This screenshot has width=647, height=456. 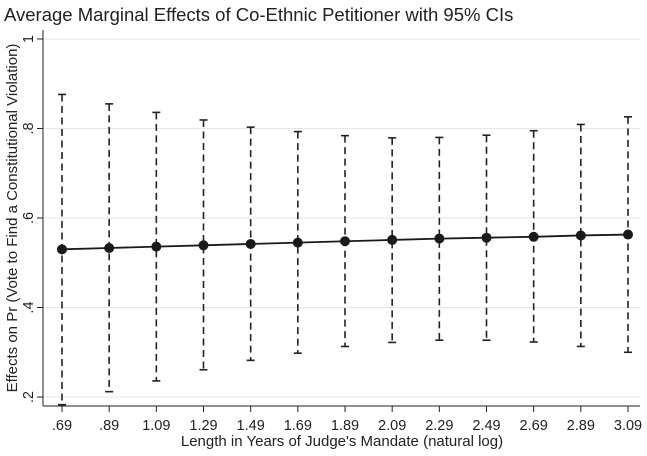 I want to click on x-tick-label: 2.29, so click(x=439, y=426).